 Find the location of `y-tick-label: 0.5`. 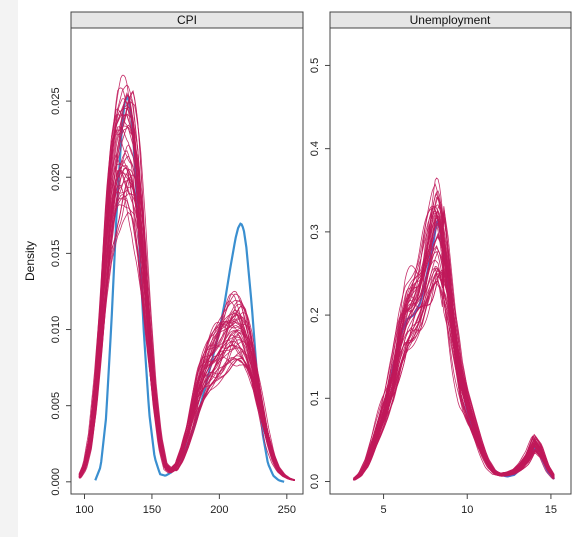

y-tick-label: 0.5 is located at coordinates (315, 65).